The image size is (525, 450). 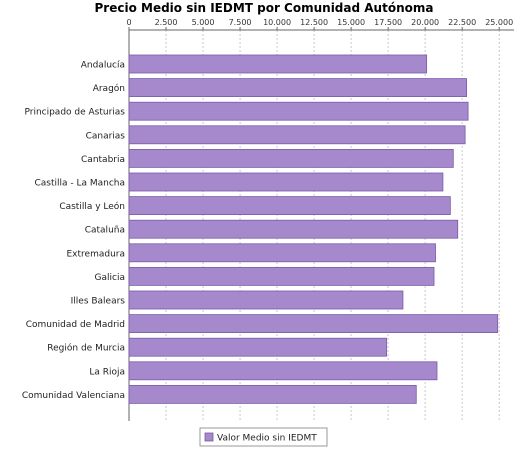 What do you see at coordinates (425, 22) in the screenshot?
I see `tick-label: 20.000` at bounding box center [425, 22].